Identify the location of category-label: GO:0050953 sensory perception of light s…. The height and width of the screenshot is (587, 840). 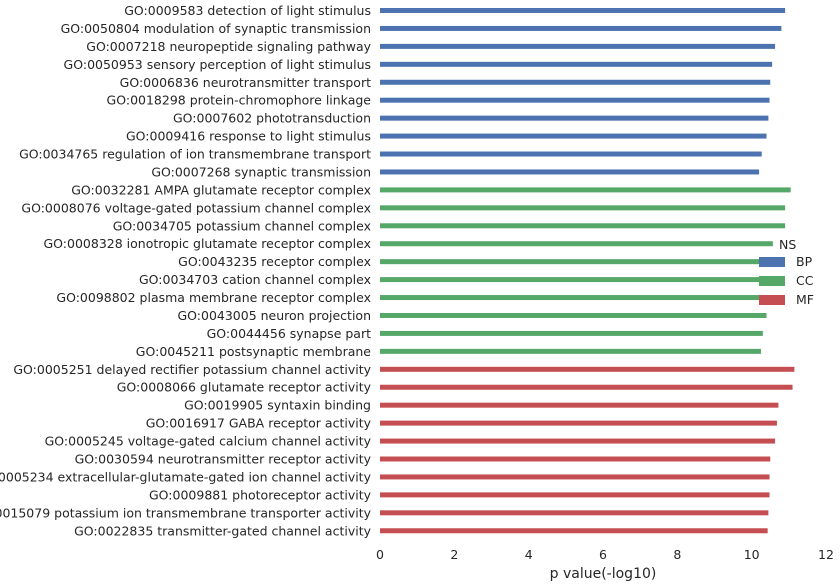
(217, 64).